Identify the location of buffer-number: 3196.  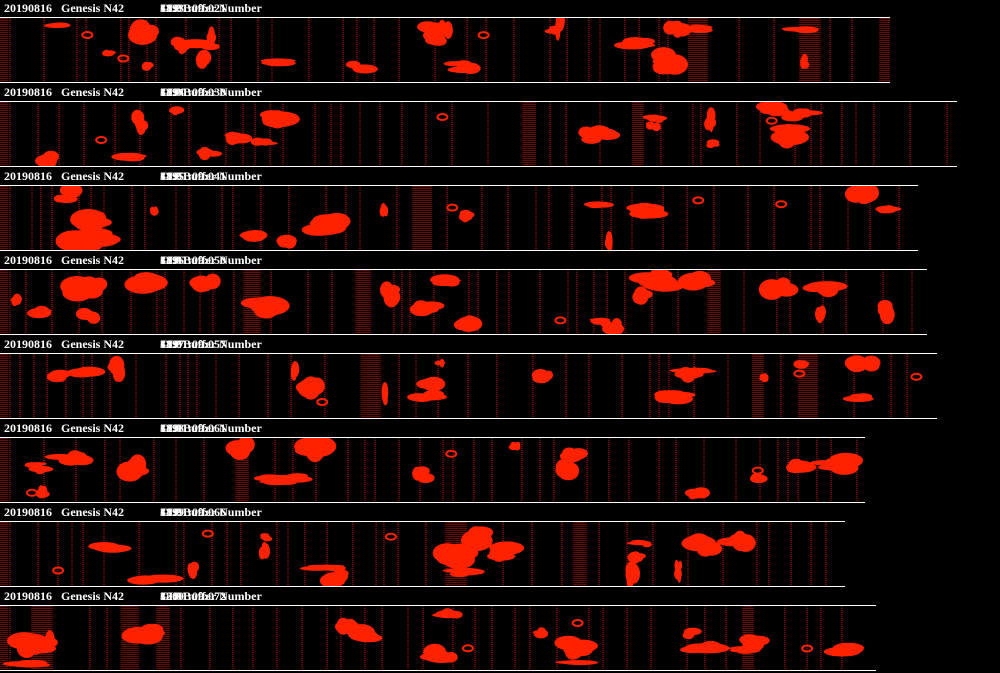
(172, 260).